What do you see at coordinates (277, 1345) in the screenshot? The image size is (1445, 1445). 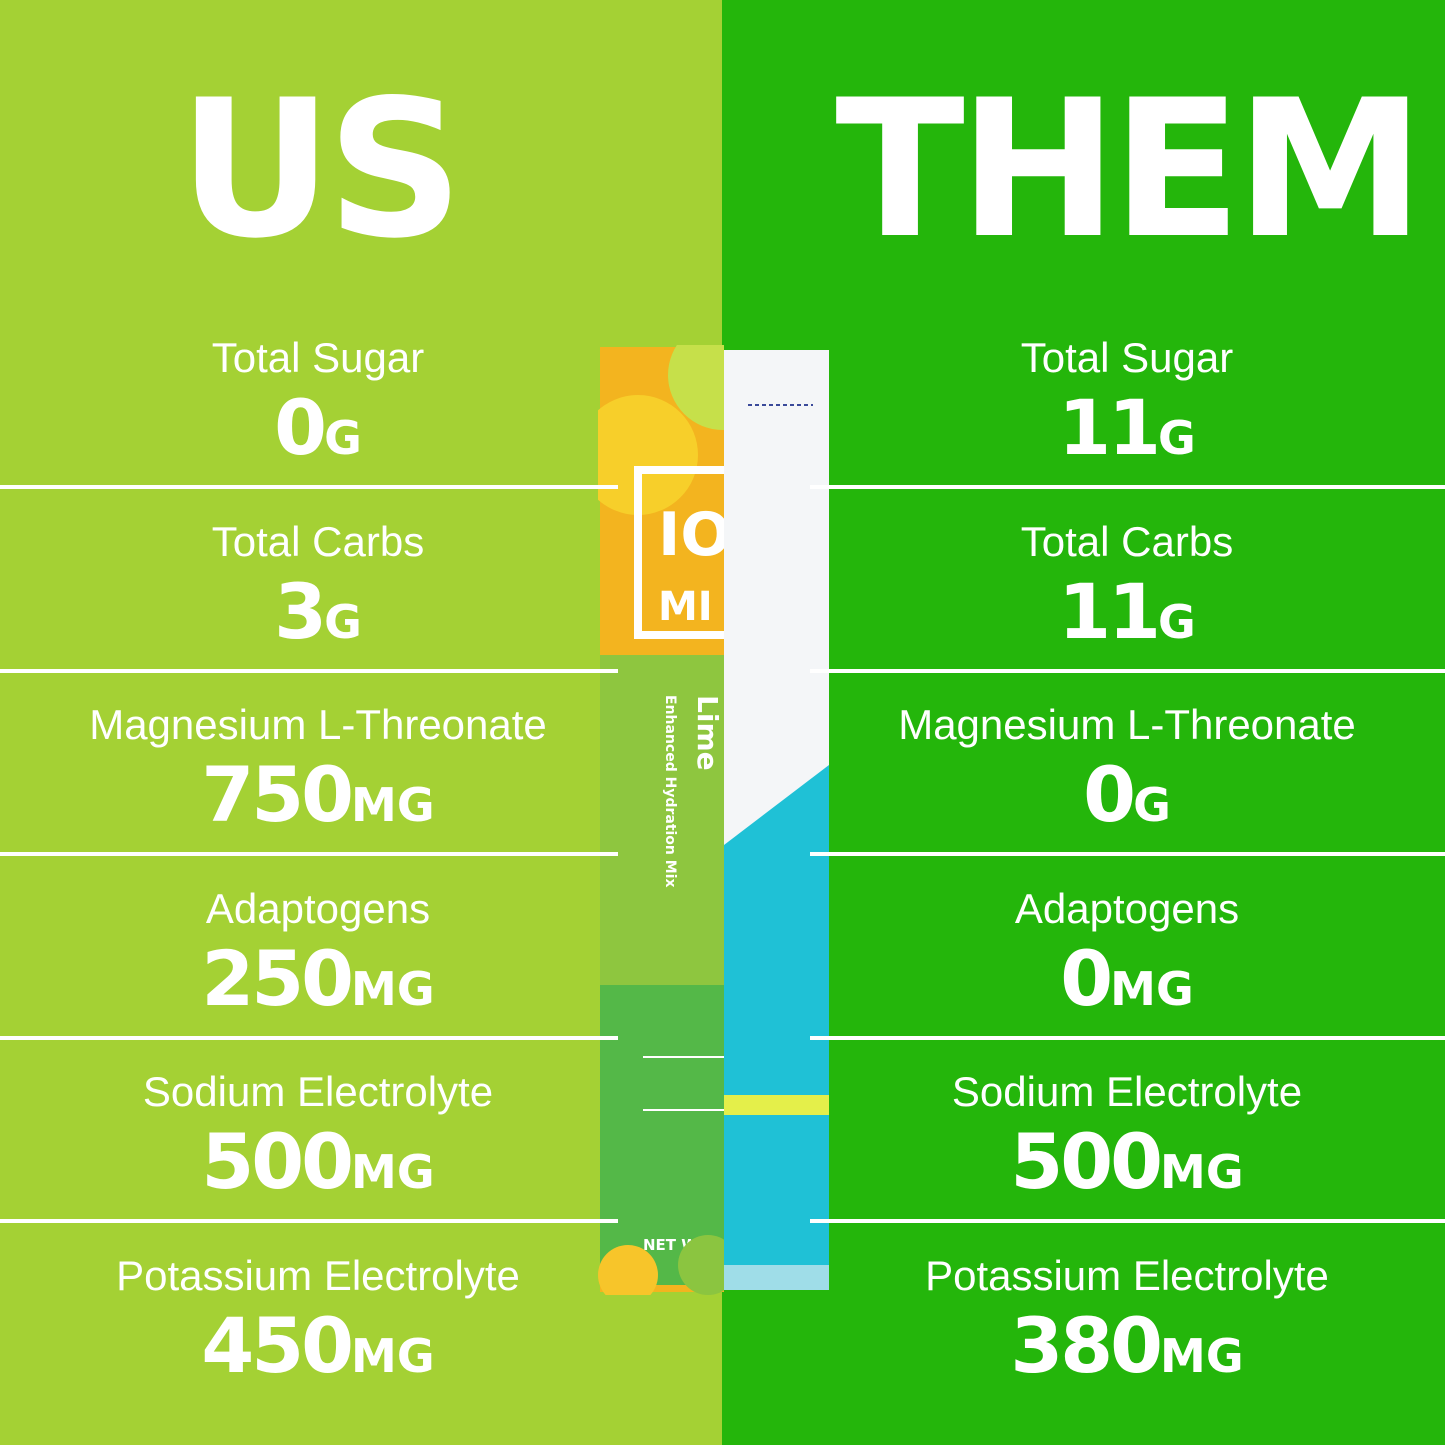 I see `value-number: 450` at bounding box center [277, 1345].